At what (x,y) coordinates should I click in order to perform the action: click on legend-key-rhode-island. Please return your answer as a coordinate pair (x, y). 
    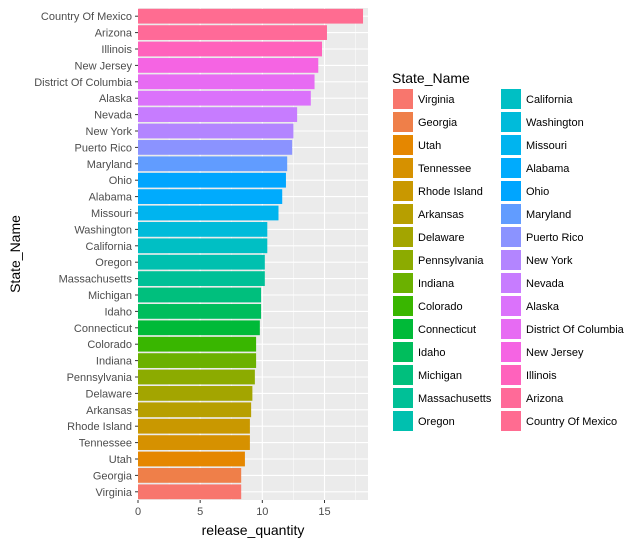
    Looking at the image, I should click on (403, 191).